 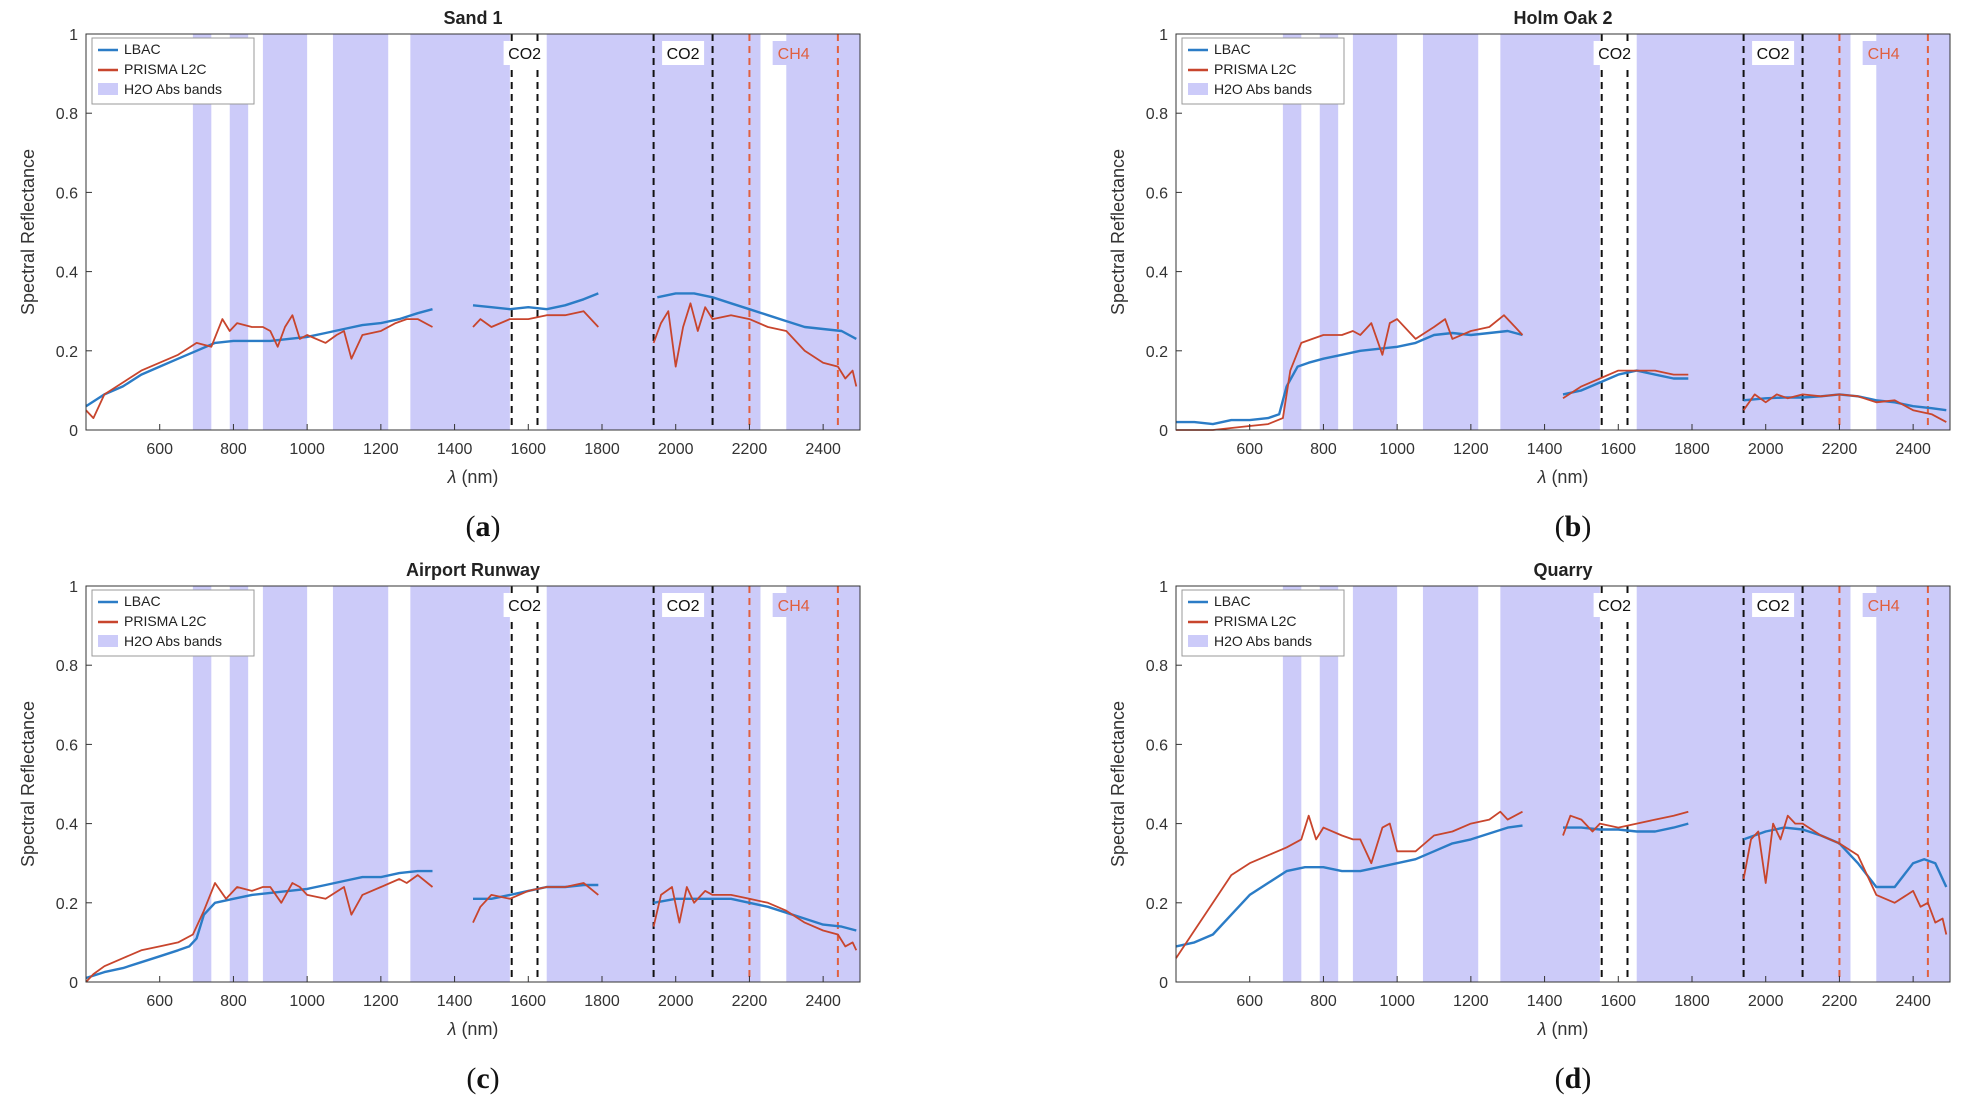 What do you see at coordinates (483, 526) in the screenshot?
I see `panel-caption: (a)` at bounding box center [483, 526].